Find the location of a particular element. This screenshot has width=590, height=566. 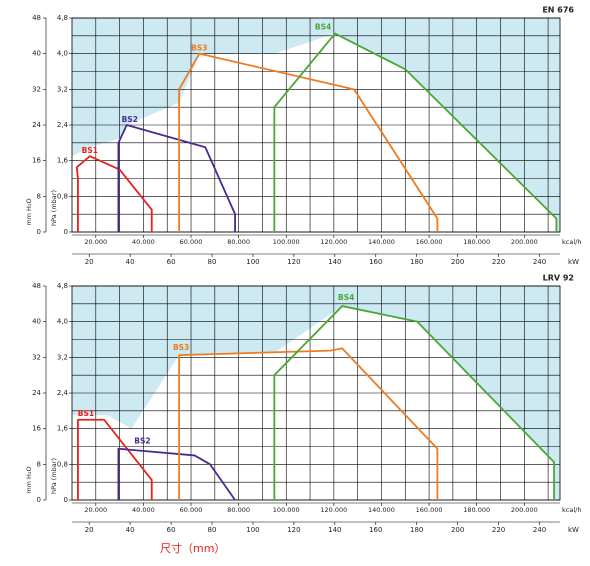

chart-title: EN 676 is located at coordinates (558, 10).